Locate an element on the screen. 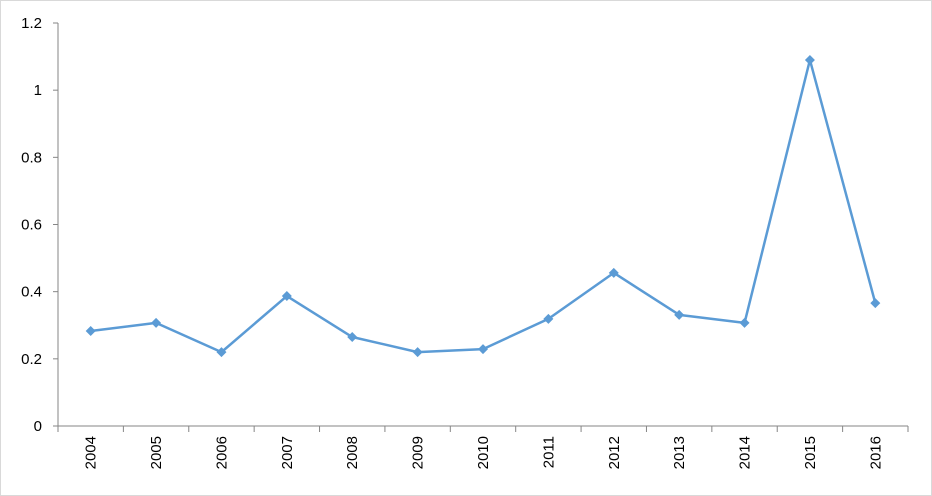 This screenshot has height=496, width=932. x-tick-label: 2009 is located at coordinates (418, 452).